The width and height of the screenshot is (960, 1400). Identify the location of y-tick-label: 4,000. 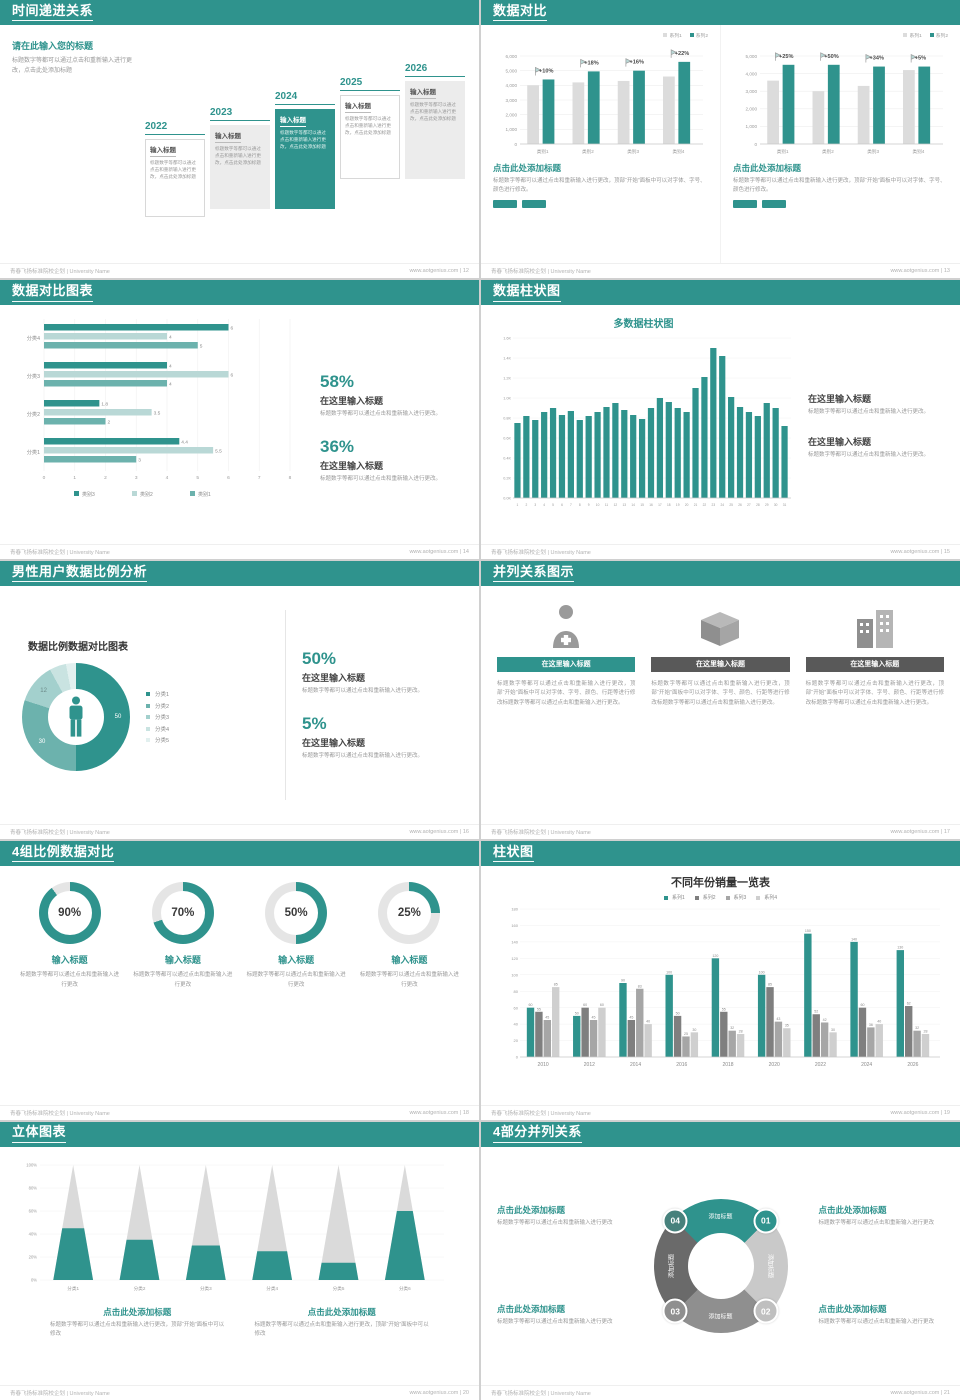
(512, 85).